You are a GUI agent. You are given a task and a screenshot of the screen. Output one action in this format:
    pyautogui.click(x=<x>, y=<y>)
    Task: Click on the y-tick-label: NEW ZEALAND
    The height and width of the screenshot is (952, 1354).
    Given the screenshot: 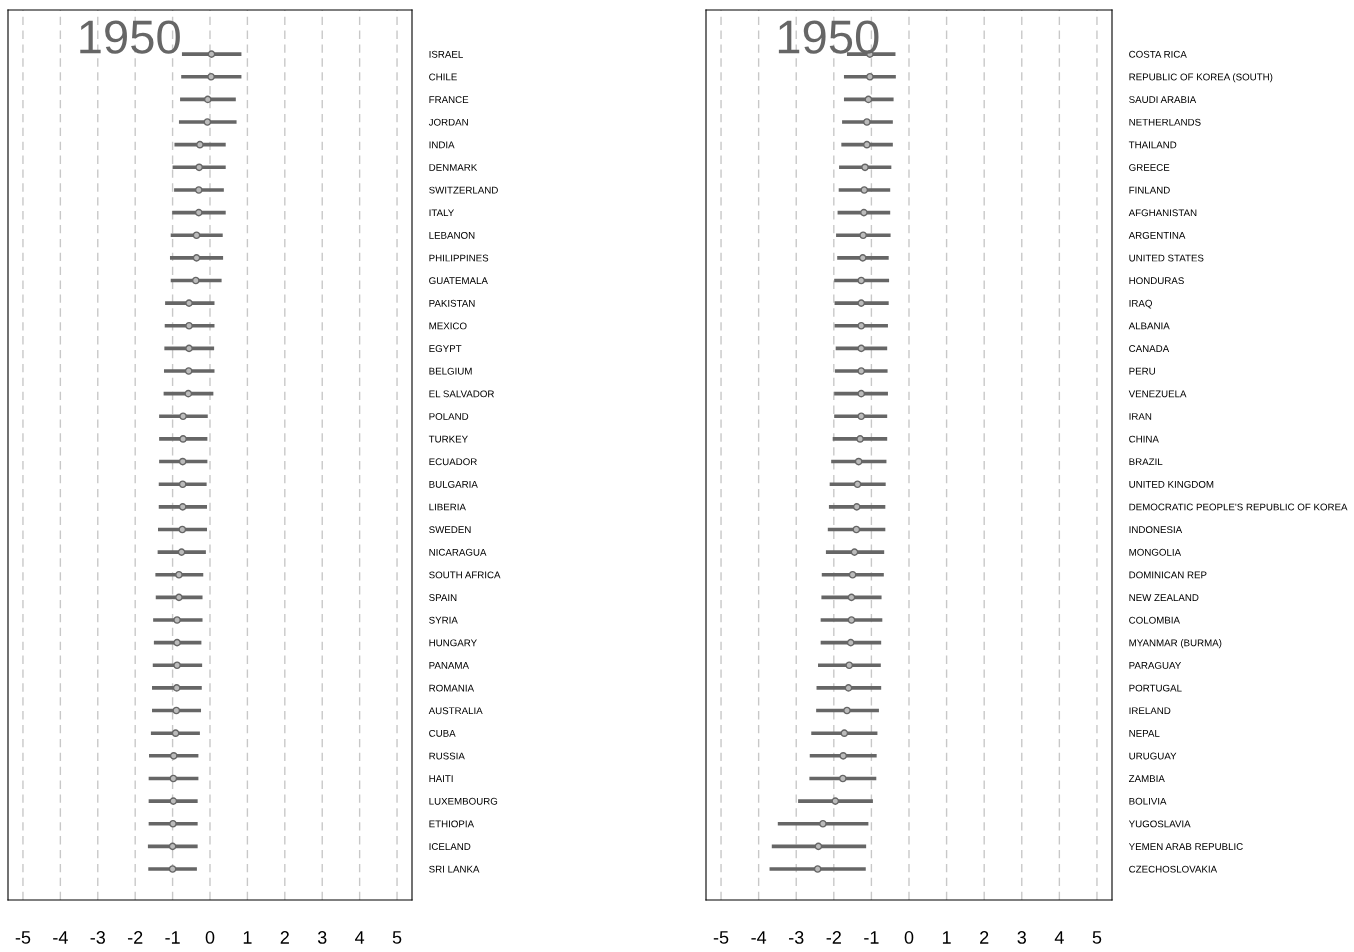 What is the action you would take?
    pyautogui.click(x=1164, y=597)
    